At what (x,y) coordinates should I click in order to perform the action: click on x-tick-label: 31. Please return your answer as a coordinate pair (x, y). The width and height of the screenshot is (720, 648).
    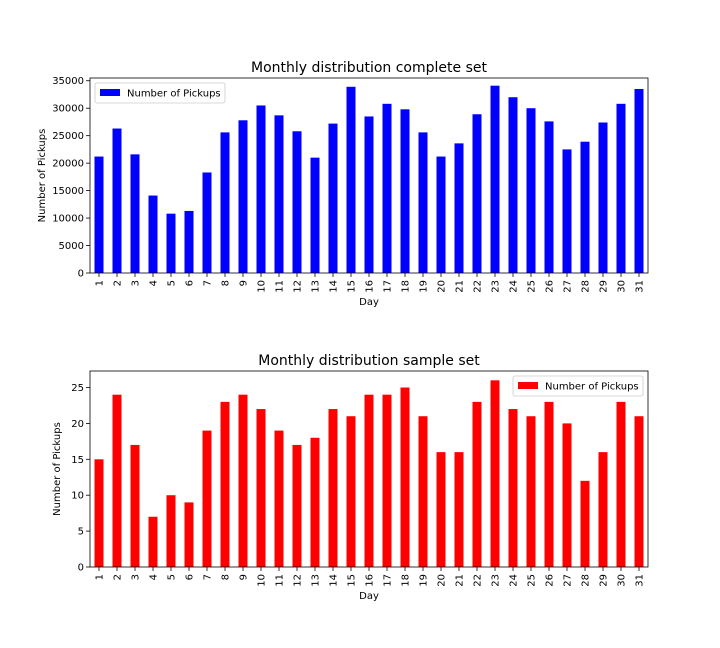
    Looking at the image, I should click on (640, 286).